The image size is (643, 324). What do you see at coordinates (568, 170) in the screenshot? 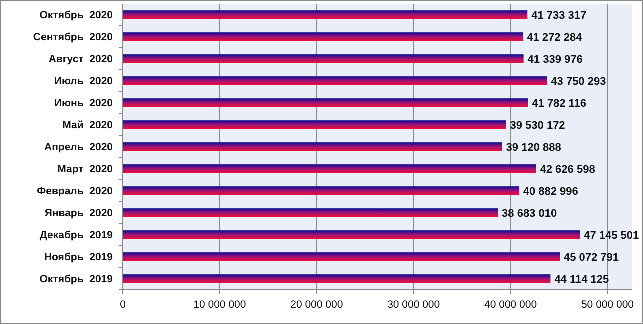
I see `data-label: 42 626 598` at bounding box center [568, 170].